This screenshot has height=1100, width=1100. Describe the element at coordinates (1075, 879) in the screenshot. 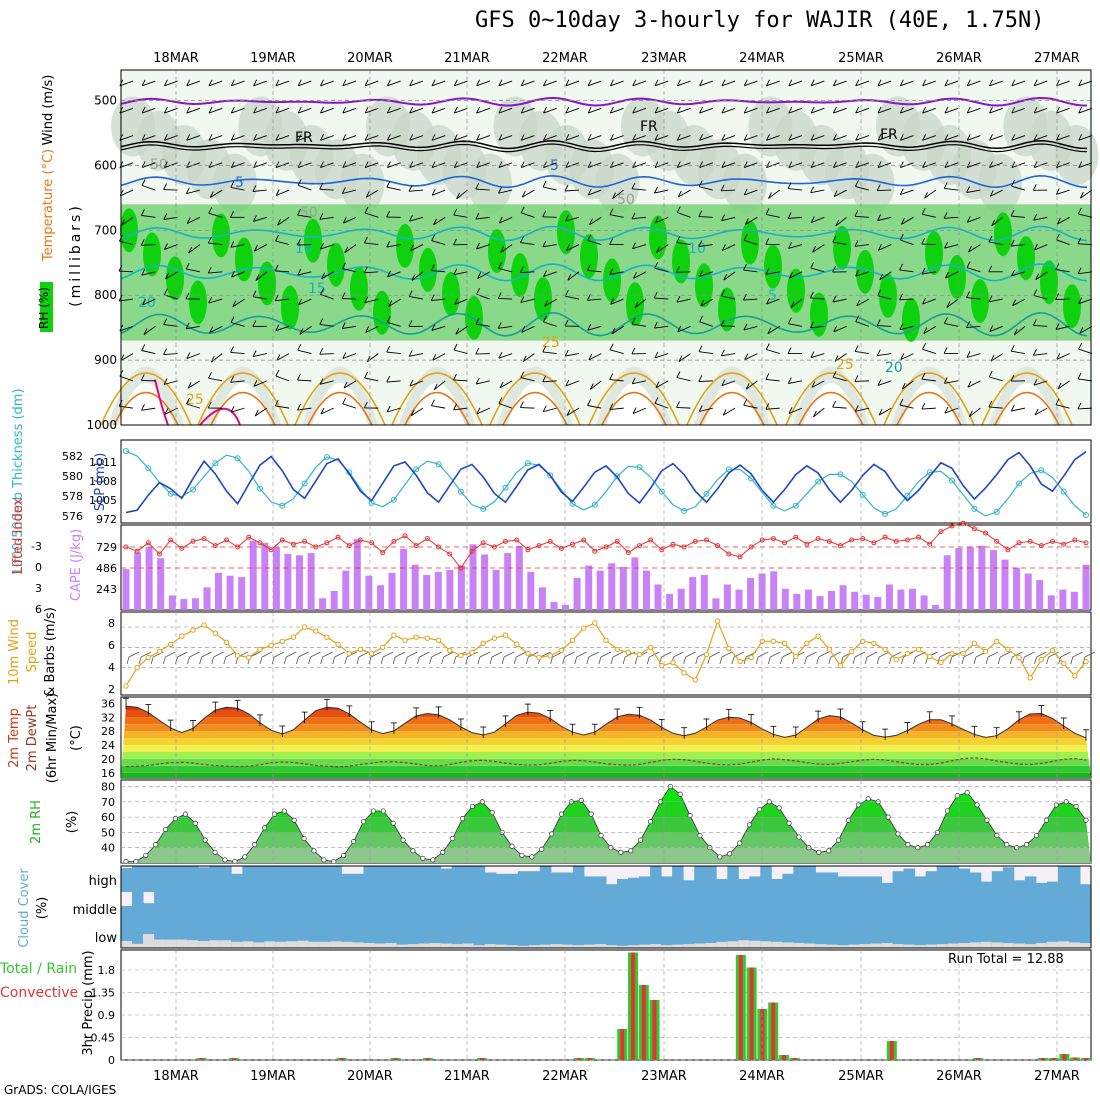

I see `cloud-cover-high` at that location.